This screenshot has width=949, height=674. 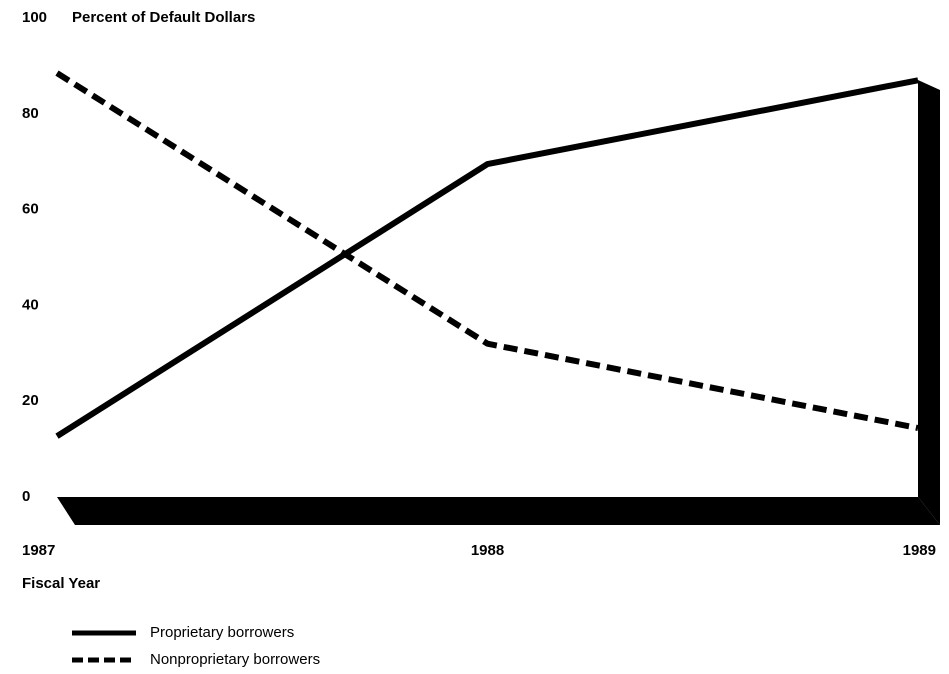 I want to click on y-tick-label: 100, so click(x=34, y=17).